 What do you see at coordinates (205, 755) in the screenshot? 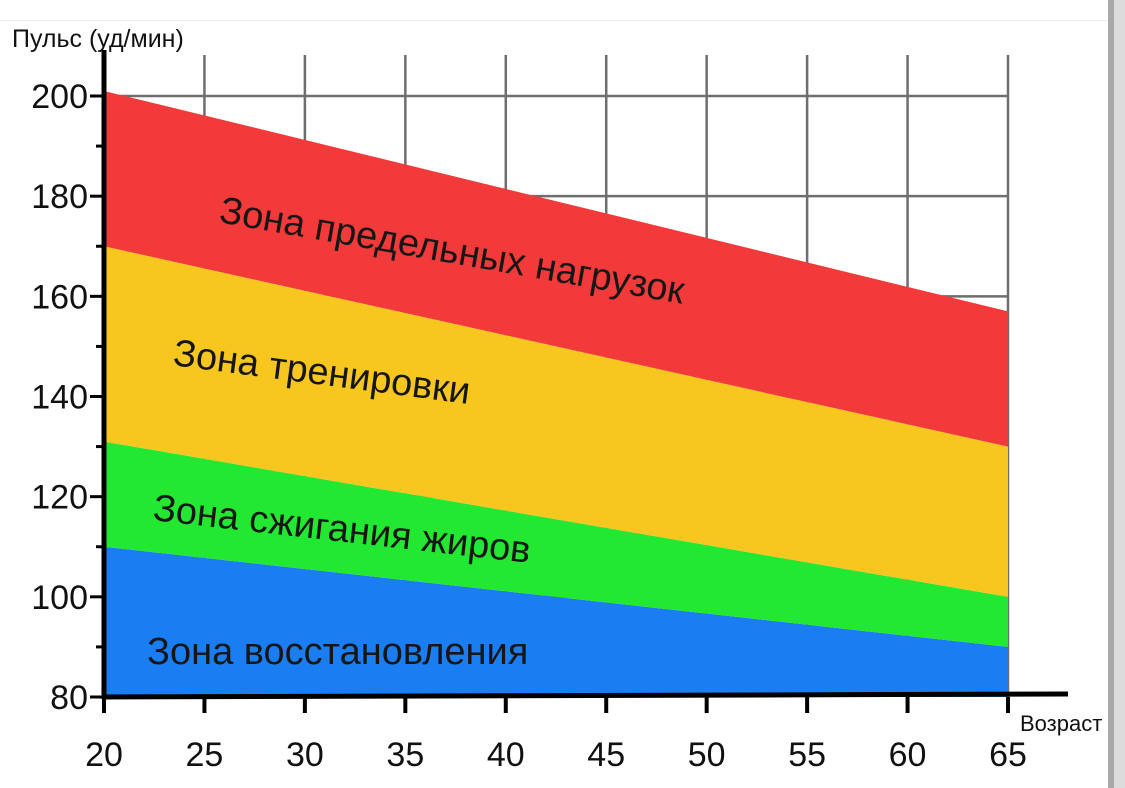
I see `x-tick-label: 25` at bounding box center [205, 755].